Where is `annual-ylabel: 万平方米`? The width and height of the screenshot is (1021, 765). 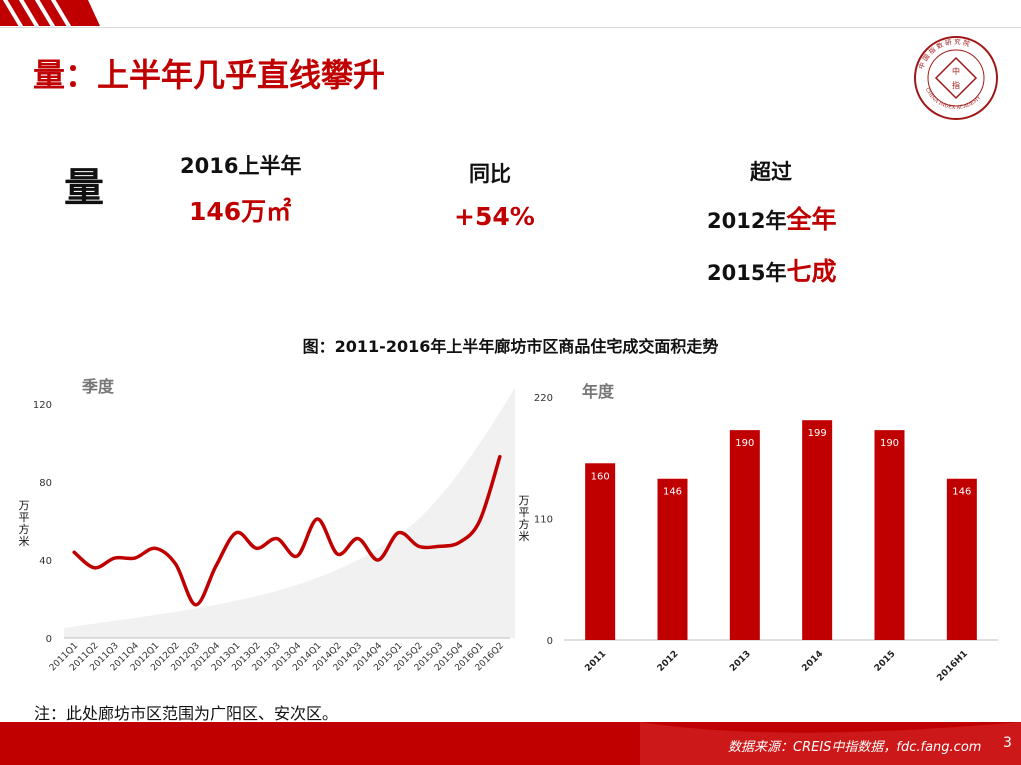 annual-ylabel: 万平方米 is located at coordinates (524, 518).